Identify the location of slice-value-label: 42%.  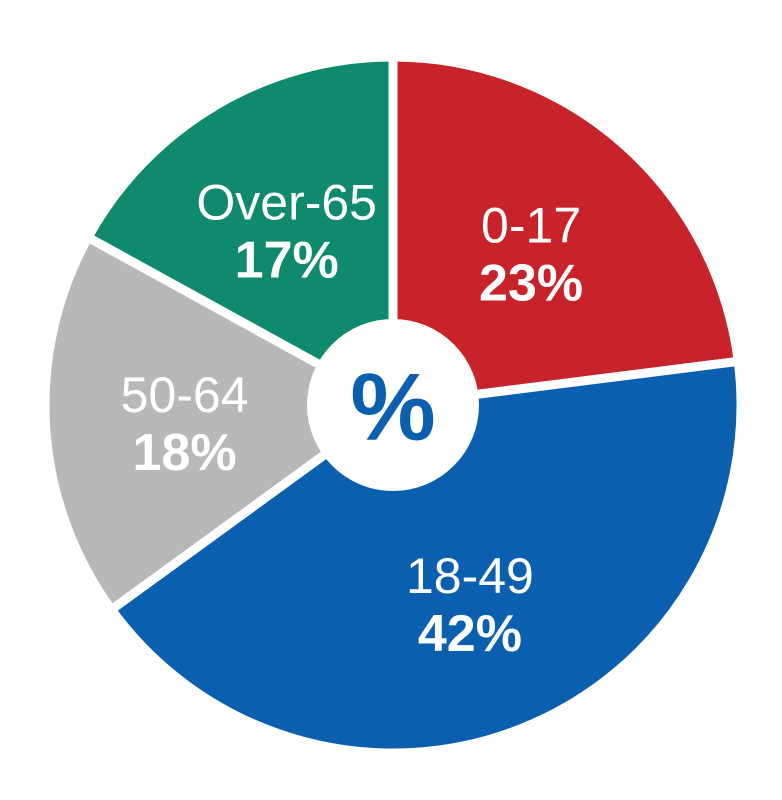
(470, 634).